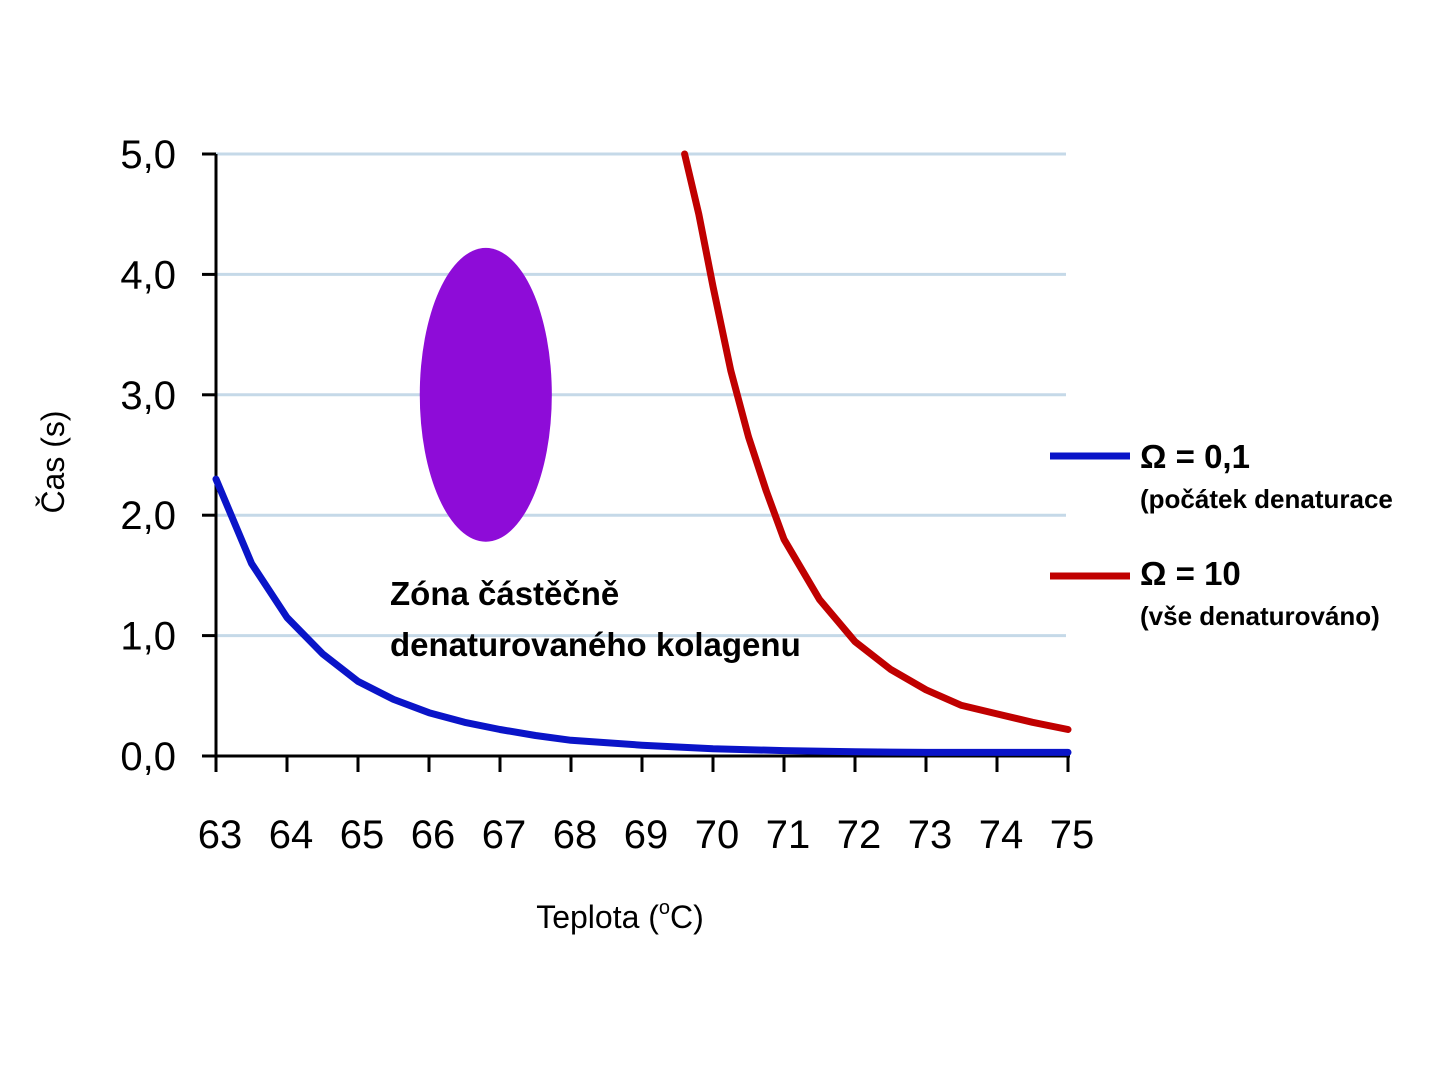 This screenshot has height=1080, width=1440. What do you see at coordinates (148, 757) in the screenshot?
I see `y-tick-label: 0,0` at bounding box center [148, 757].